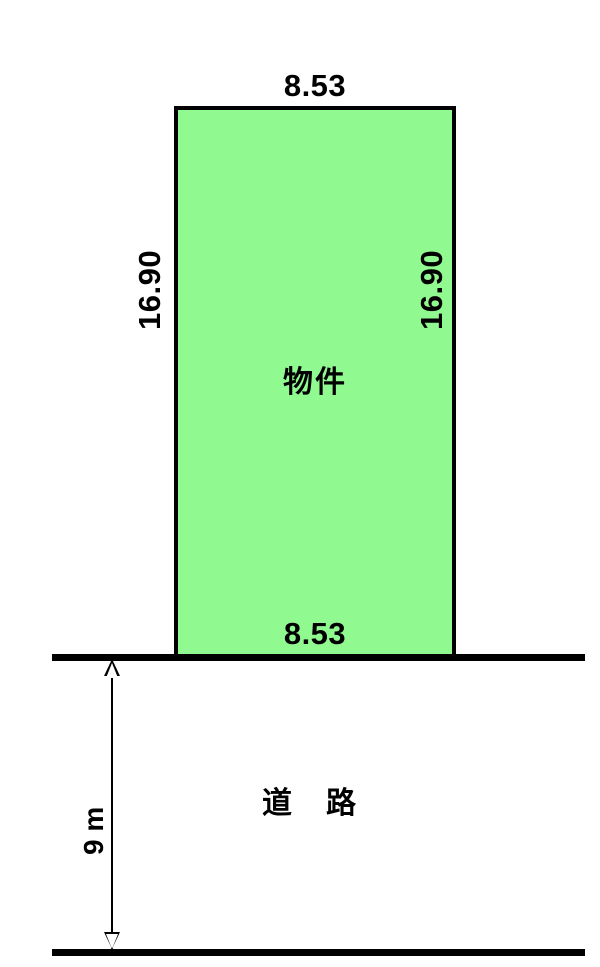 Image resolution: width=600 pixels, height=967 pixels. What do you see at coordinates (431, 289) in the screenshot?
I see `dimension-right-depth: 16.90` at bounding box center [431, 289].